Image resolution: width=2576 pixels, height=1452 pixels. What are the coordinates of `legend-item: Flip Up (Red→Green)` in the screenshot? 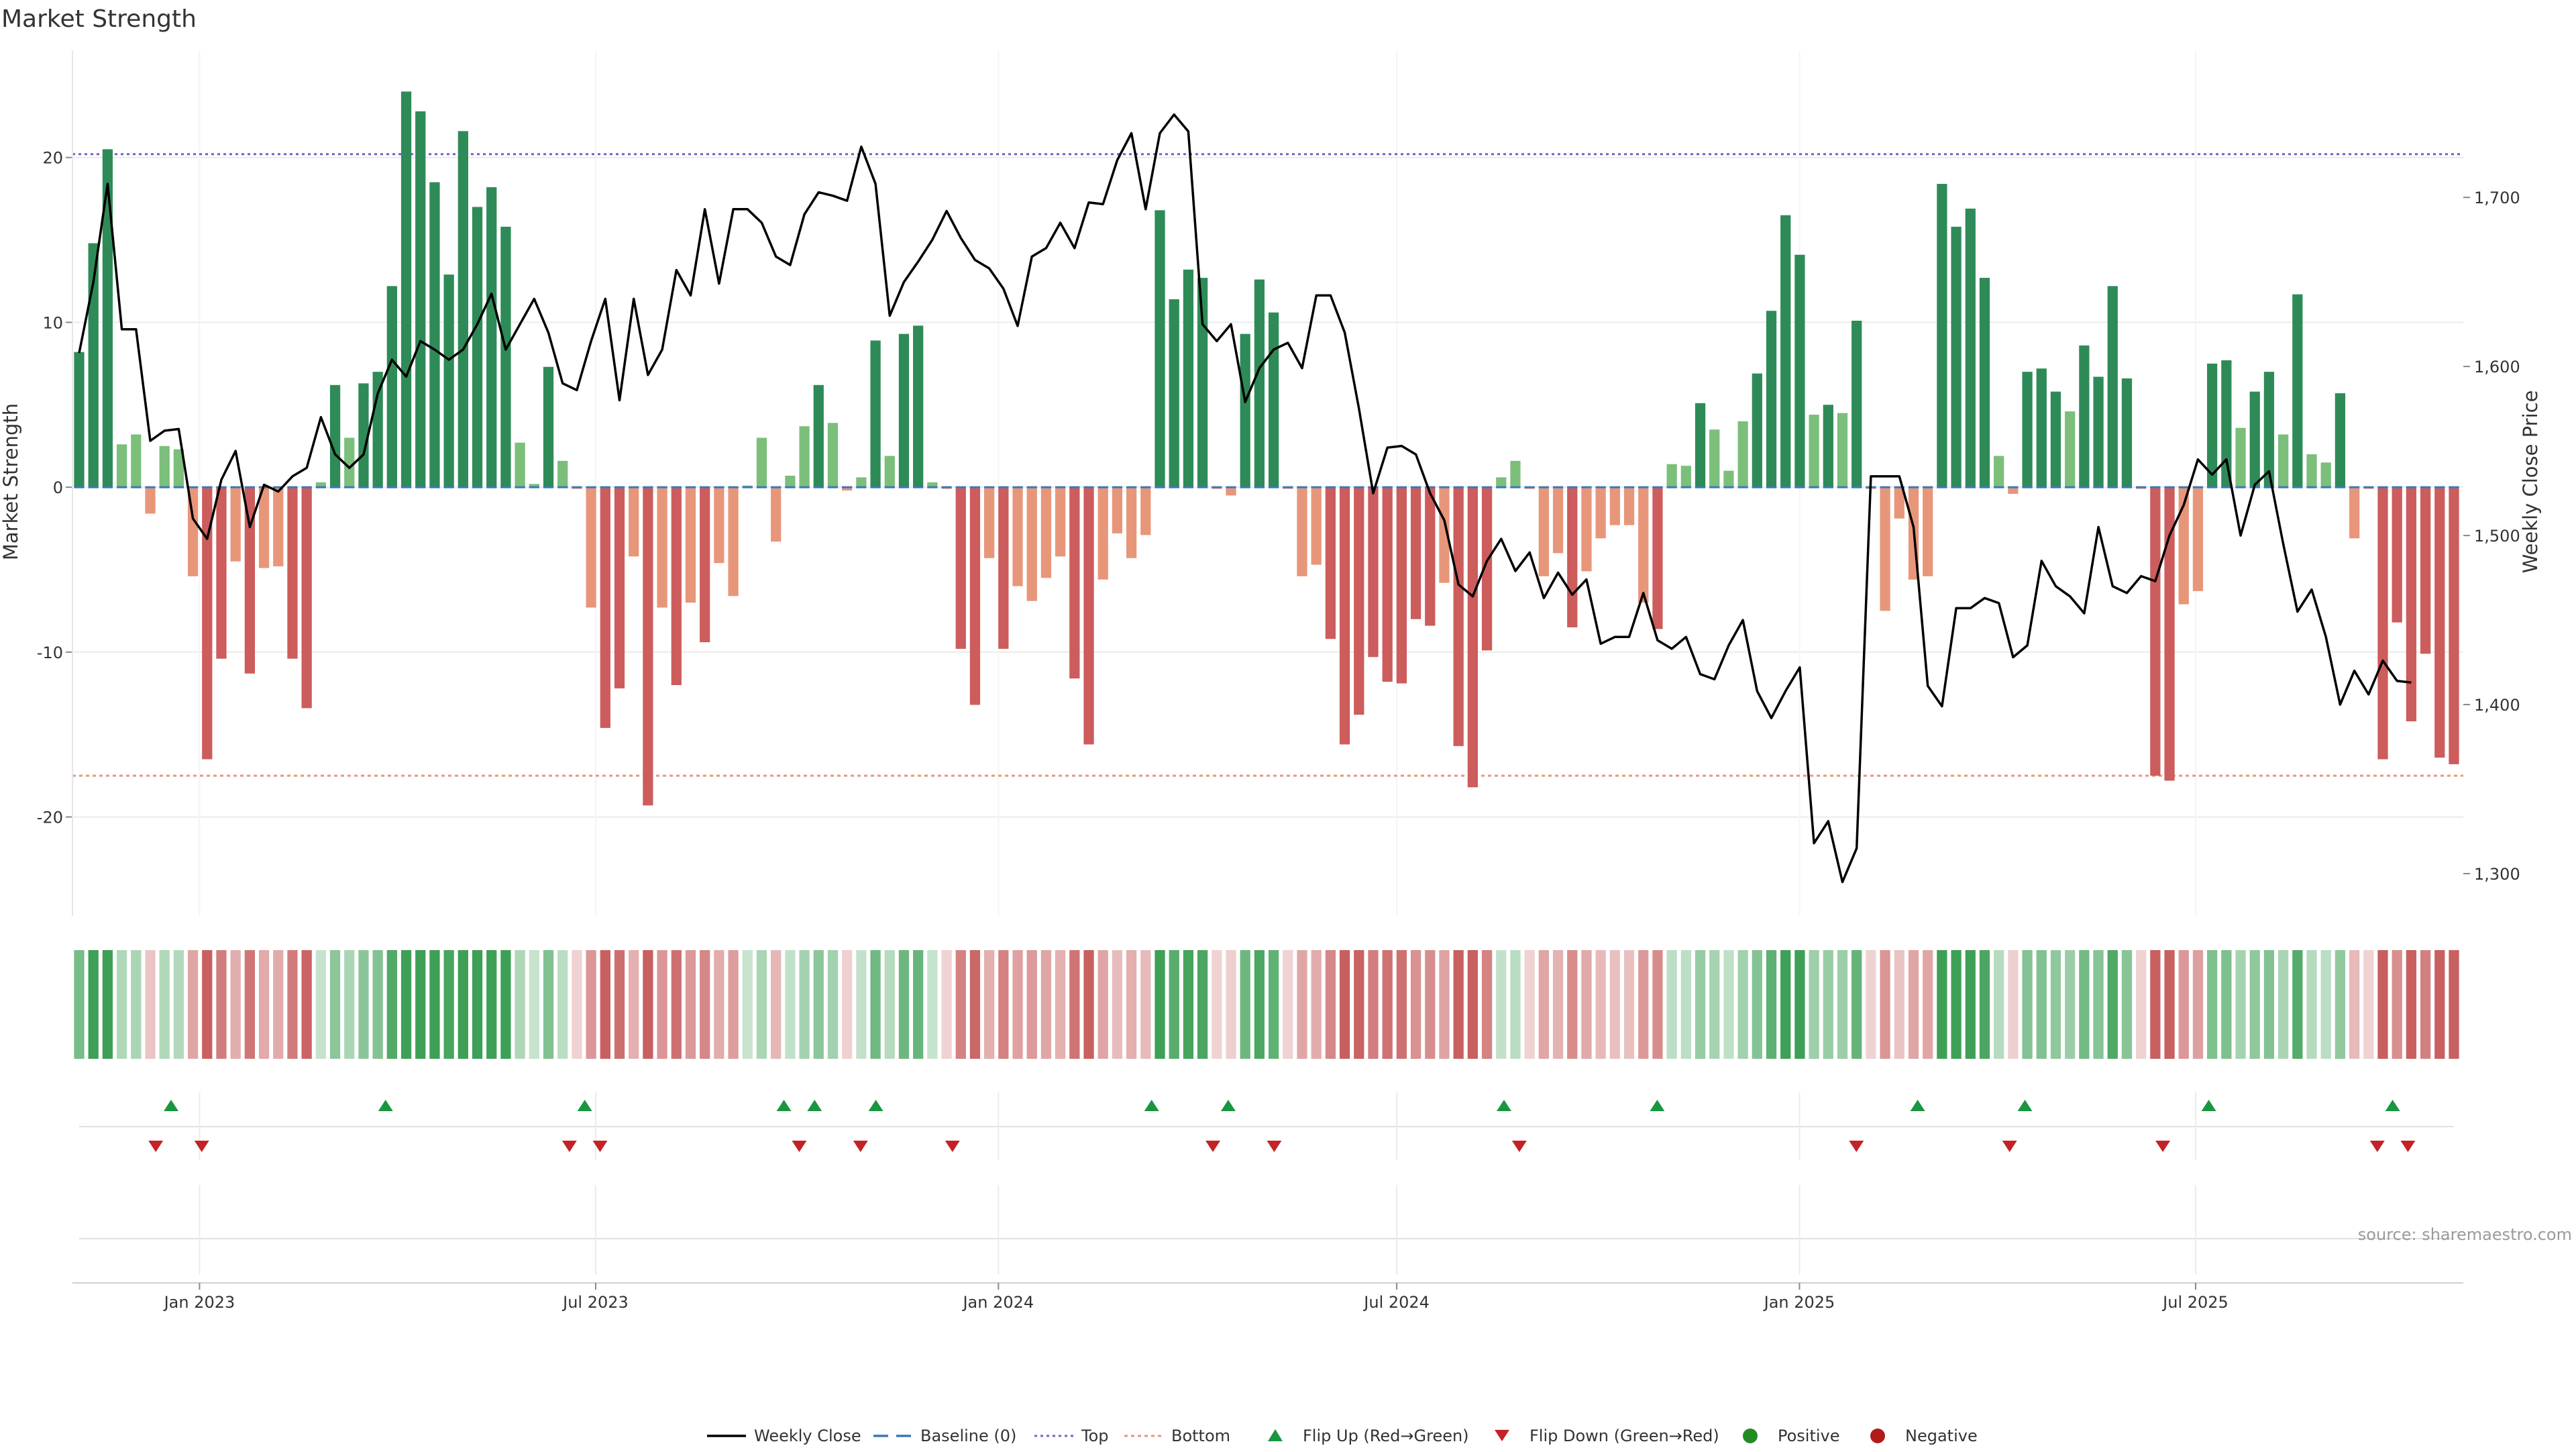 It's located at (1368, 1436).